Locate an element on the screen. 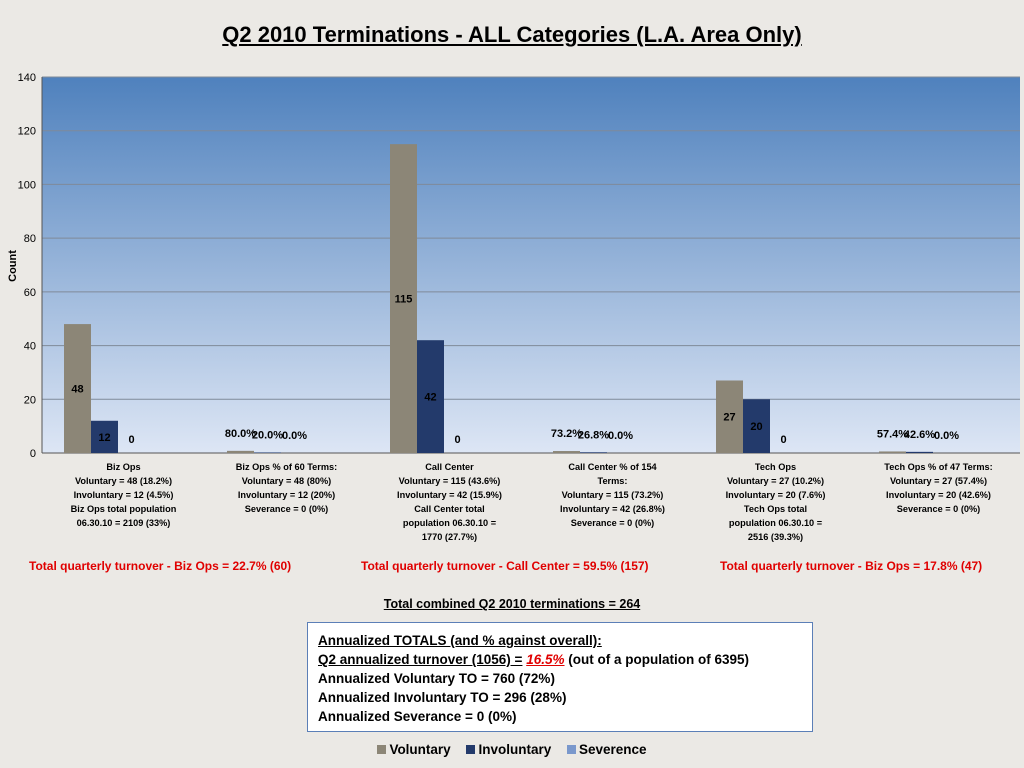 Image resolution: width=1024 pixels, height=768 pixels. legend-item-involuntary: Involuntary is located at coordinates (508, 749).